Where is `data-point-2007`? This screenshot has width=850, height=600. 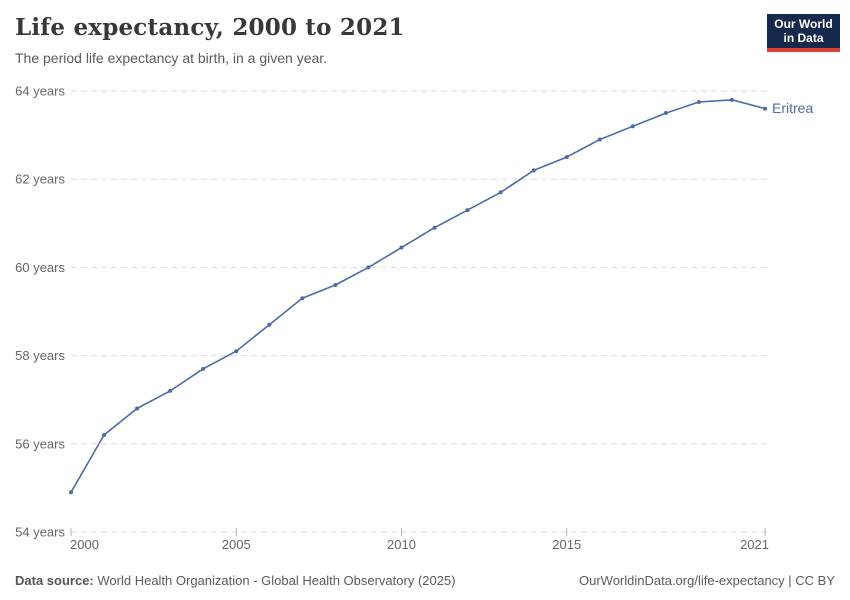
data-point-2007 is located at coordinates (302, 298).